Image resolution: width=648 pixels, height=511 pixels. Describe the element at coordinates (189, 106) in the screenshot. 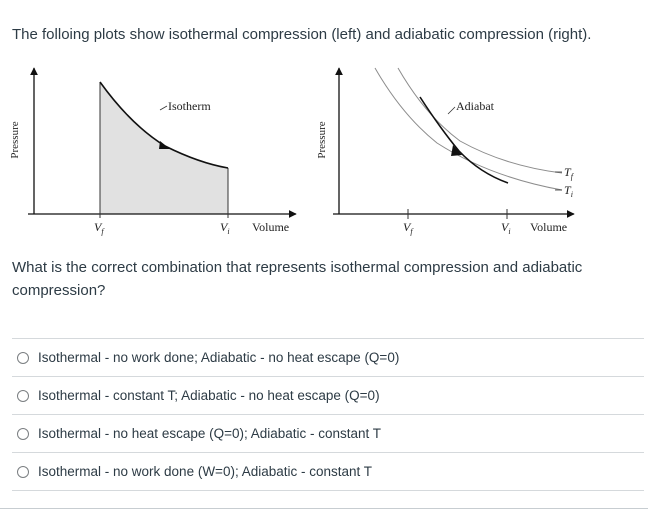

I see `isotherm-label: Isotherm` at that location.